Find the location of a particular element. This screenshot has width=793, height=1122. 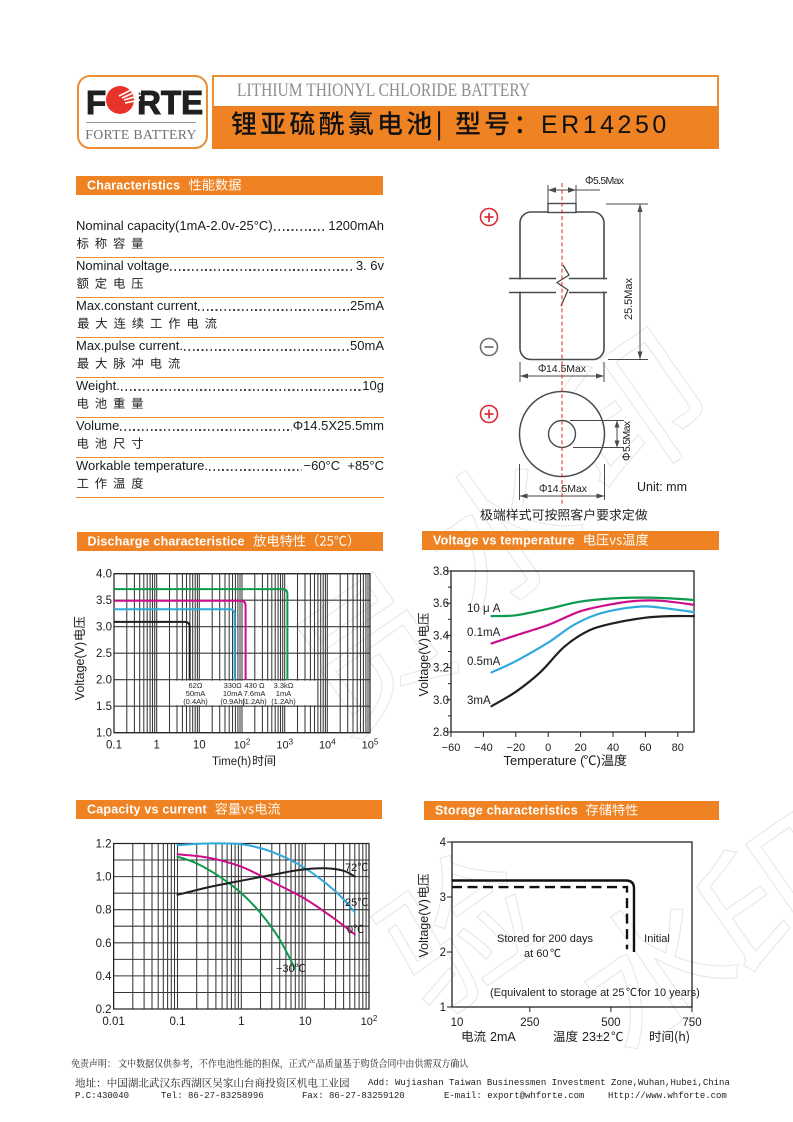

svg-text: 0.5mA is located at coordinates (484, 662).